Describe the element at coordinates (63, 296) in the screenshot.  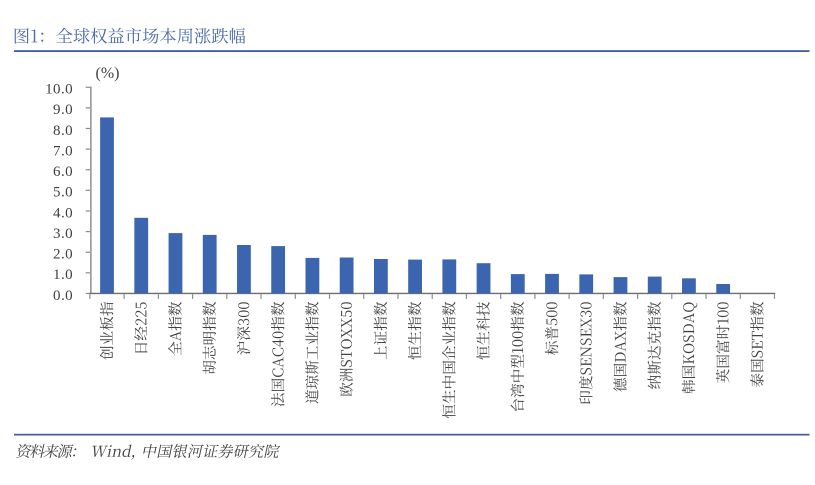
I see `svg-text: 0.0` at that location.